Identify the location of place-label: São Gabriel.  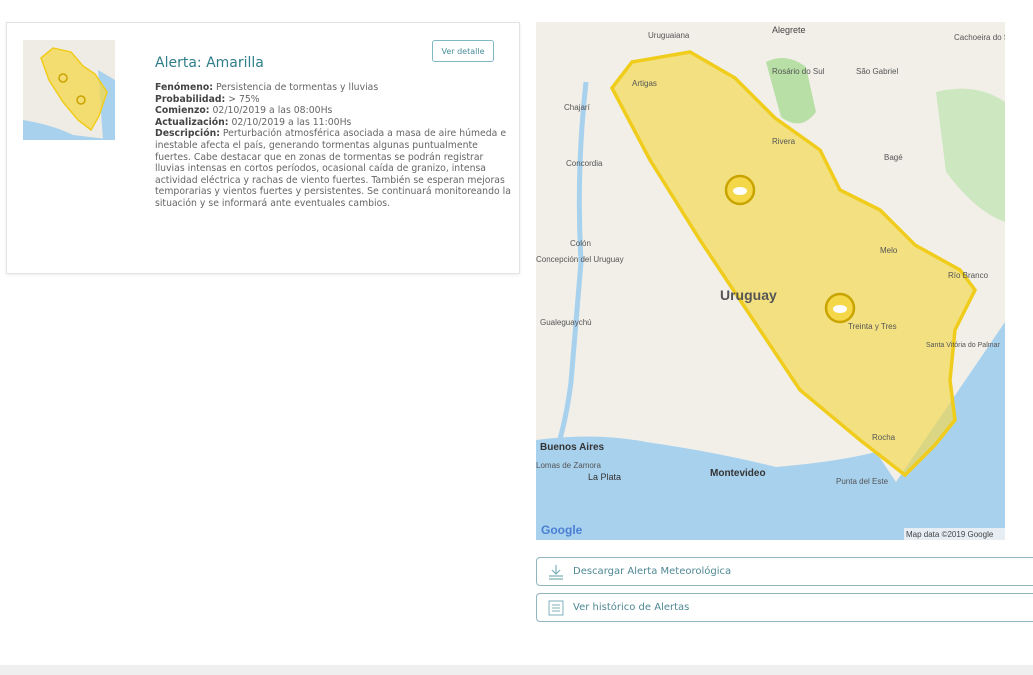
(877, 71).